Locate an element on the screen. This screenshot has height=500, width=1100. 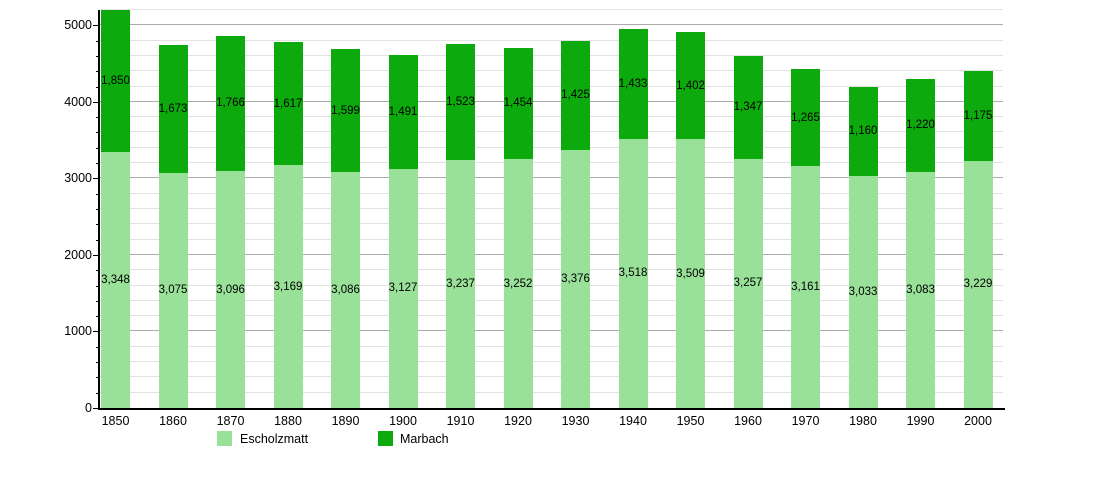
y-axis-line is located at coordinates (99, 210).